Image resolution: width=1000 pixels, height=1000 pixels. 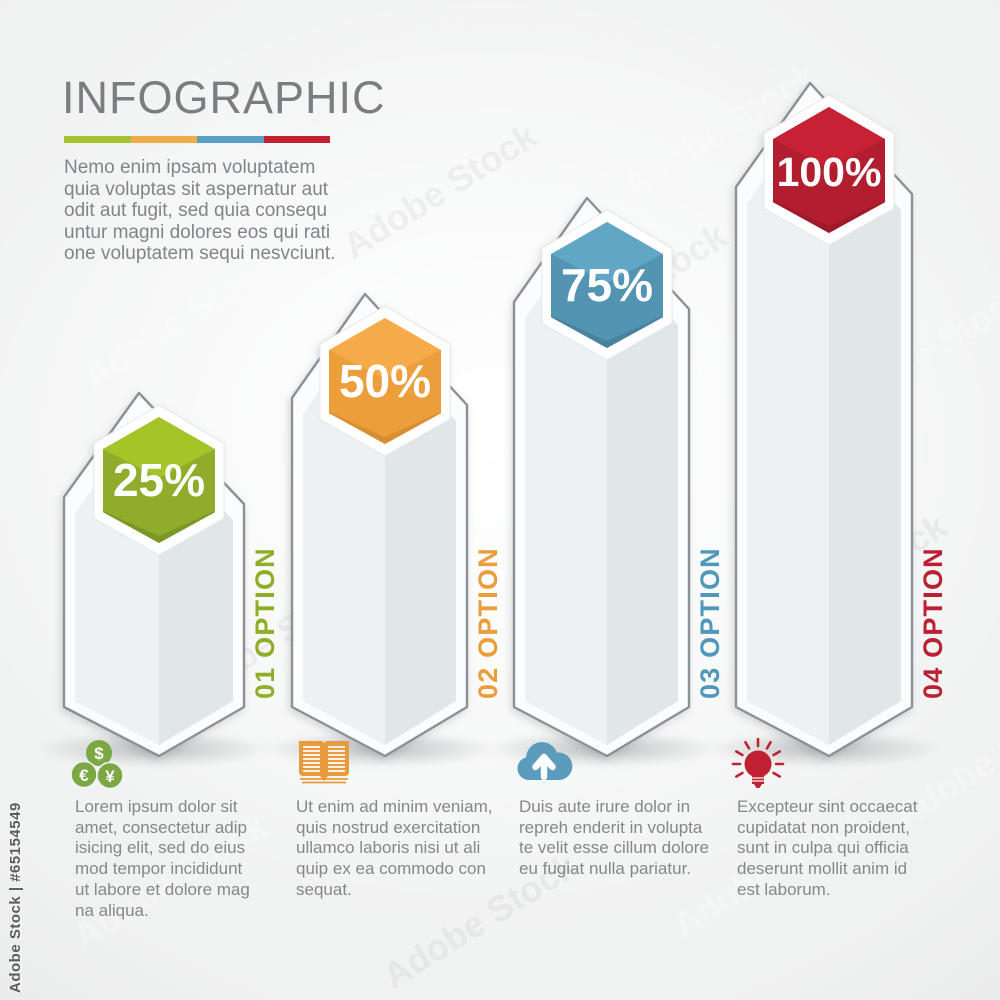 What do you see at coordinates (179, 320) in the screenshot?
I see `adobe-stock-watermark-text: Adobe Stock` at bounding box center [179, 320].